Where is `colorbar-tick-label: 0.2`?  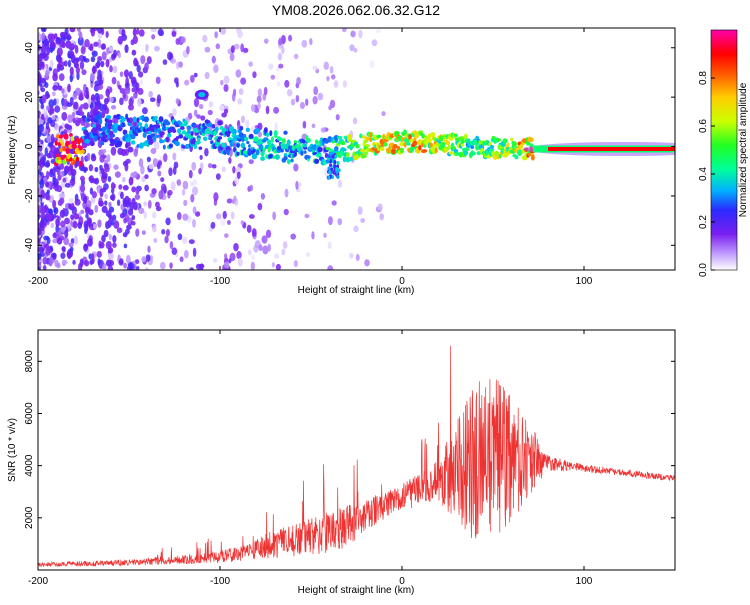
colorbar-tick-label: 0.2 is located at coordinates (703, 222).